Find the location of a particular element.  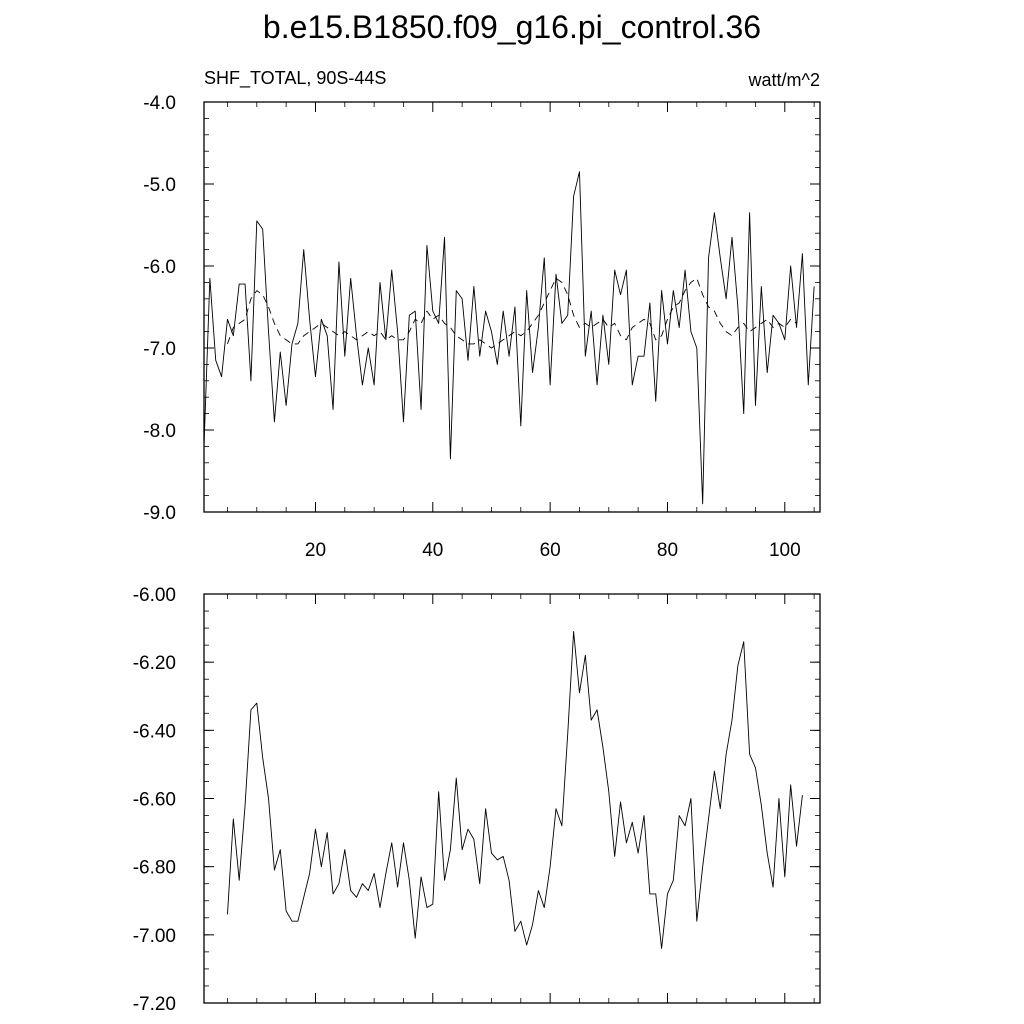

bottom-y-tick-label: -6.60 is located at coordinates (154, 800).